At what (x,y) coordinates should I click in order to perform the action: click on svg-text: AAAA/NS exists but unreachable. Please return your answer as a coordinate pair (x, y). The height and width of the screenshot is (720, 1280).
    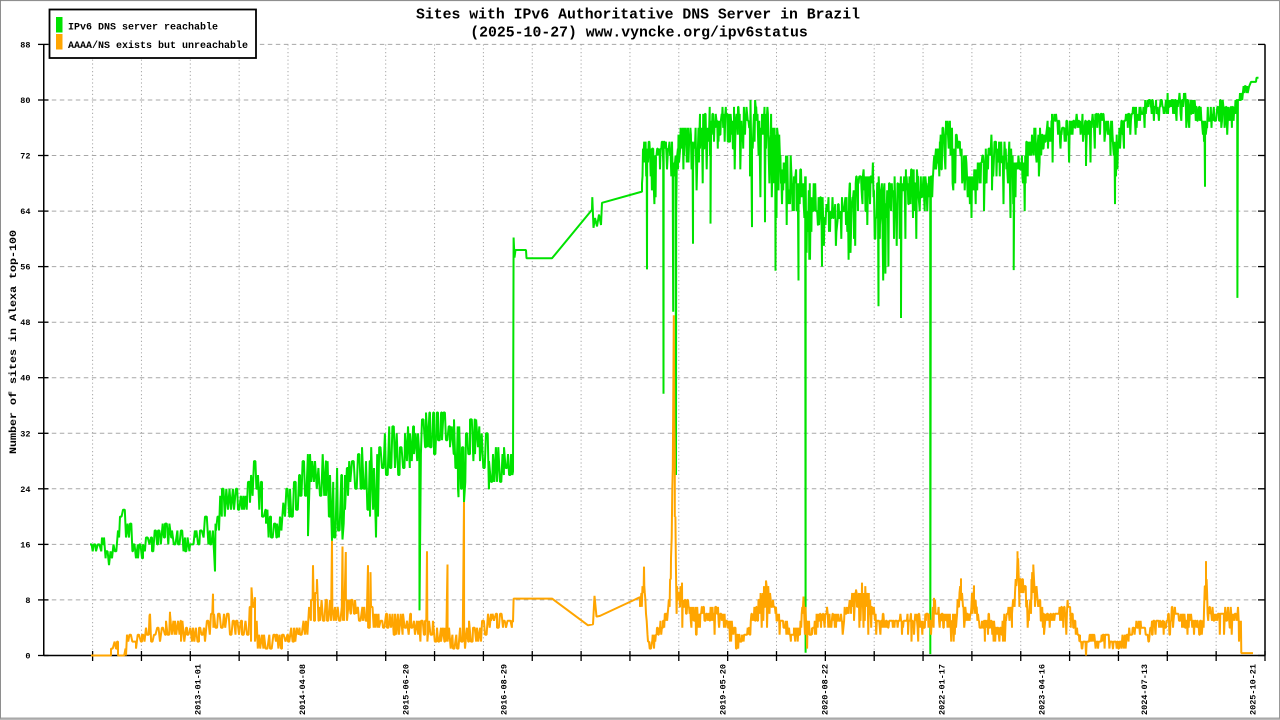
    Looking at the image, I should click on (158, 46).